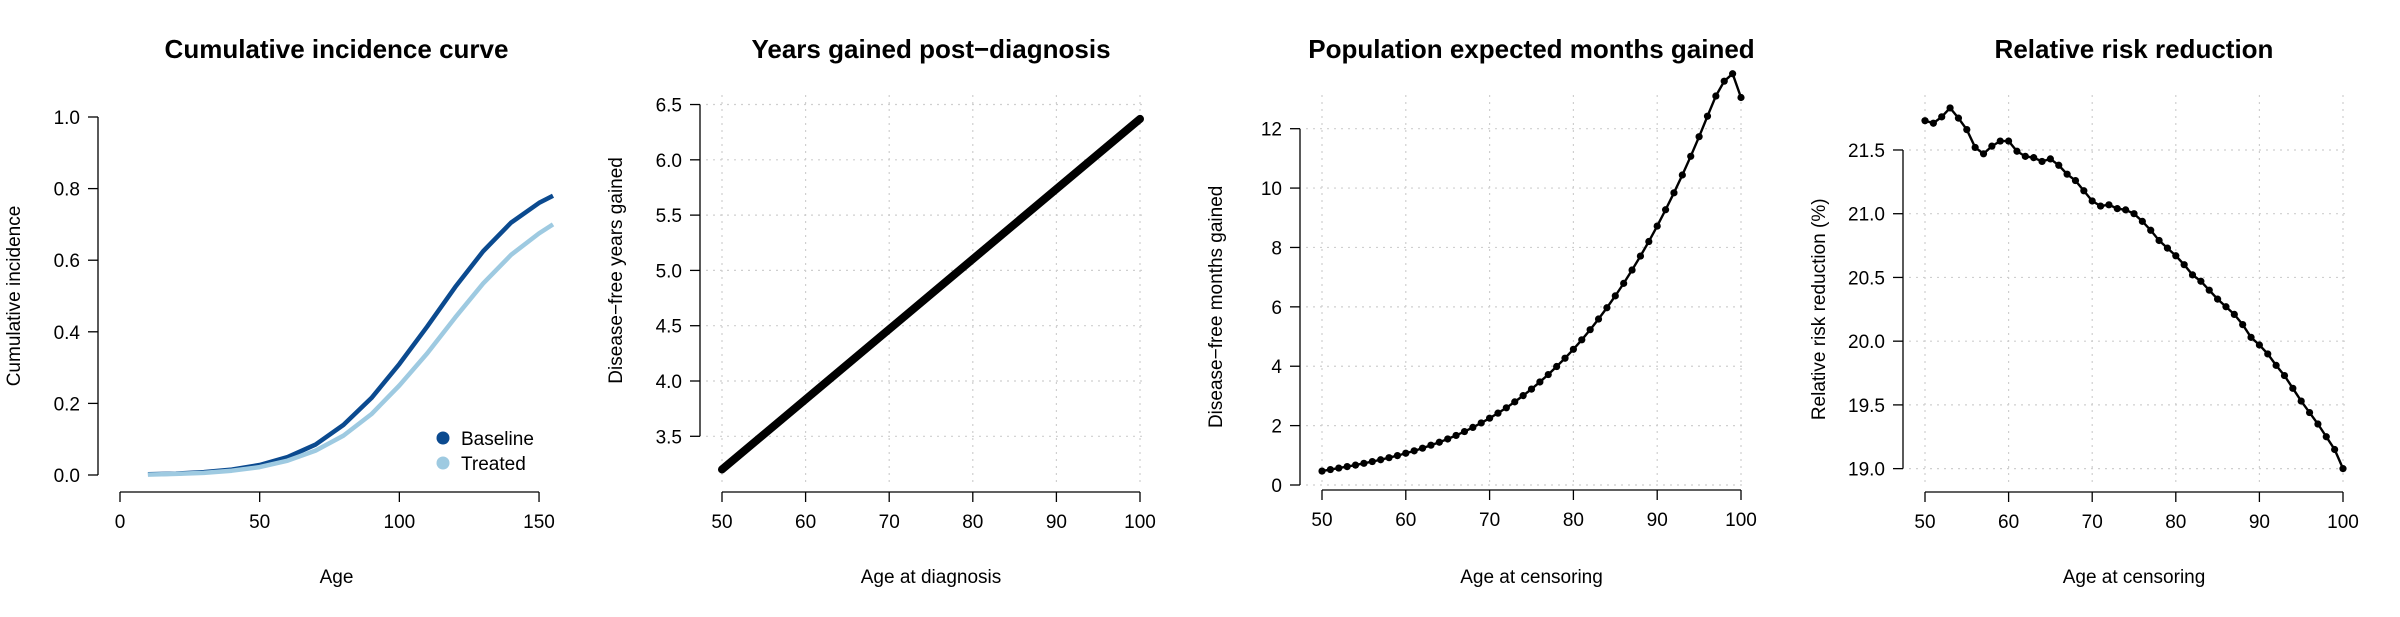  I want to click on x-axis-title: Age, so click(337, 577).